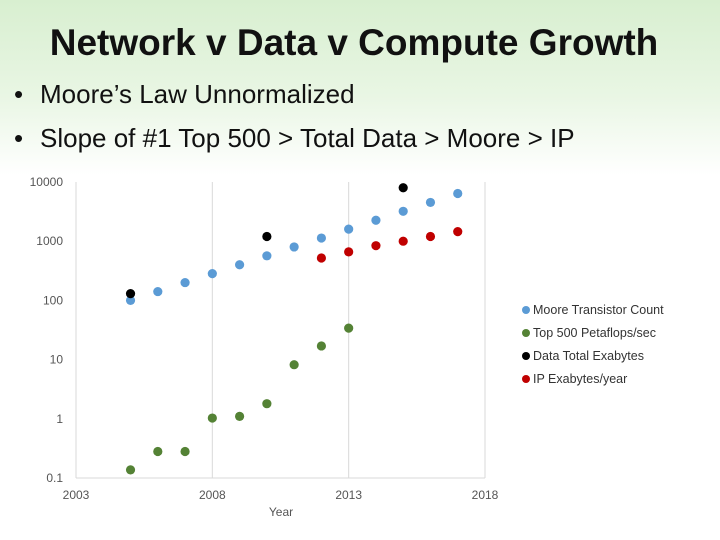 This screenshot has width=720, height=540. I want to click on legend-item: IP Exabytes/year, so click(593, 380).